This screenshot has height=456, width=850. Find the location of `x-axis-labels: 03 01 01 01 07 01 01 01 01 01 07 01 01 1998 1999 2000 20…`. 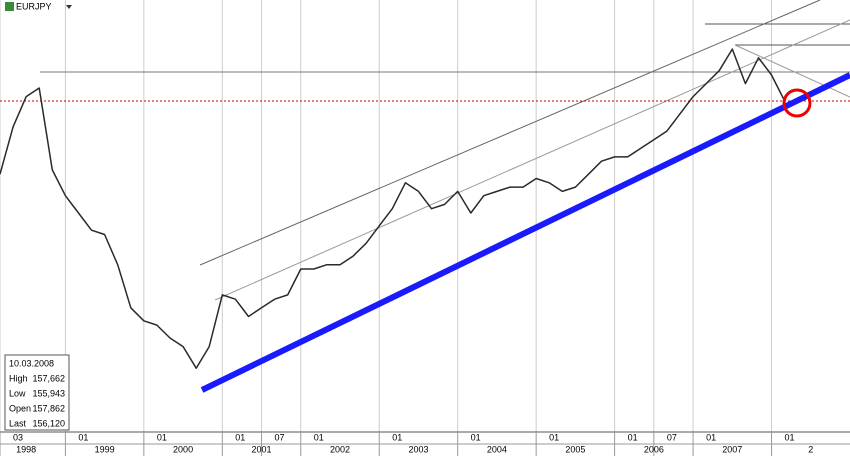

x-axis-labels: 03 01 01 01 07 01 01 01 01 01 07 01 01 1998 1999 2000 20… is located at coordinates (406, 444).